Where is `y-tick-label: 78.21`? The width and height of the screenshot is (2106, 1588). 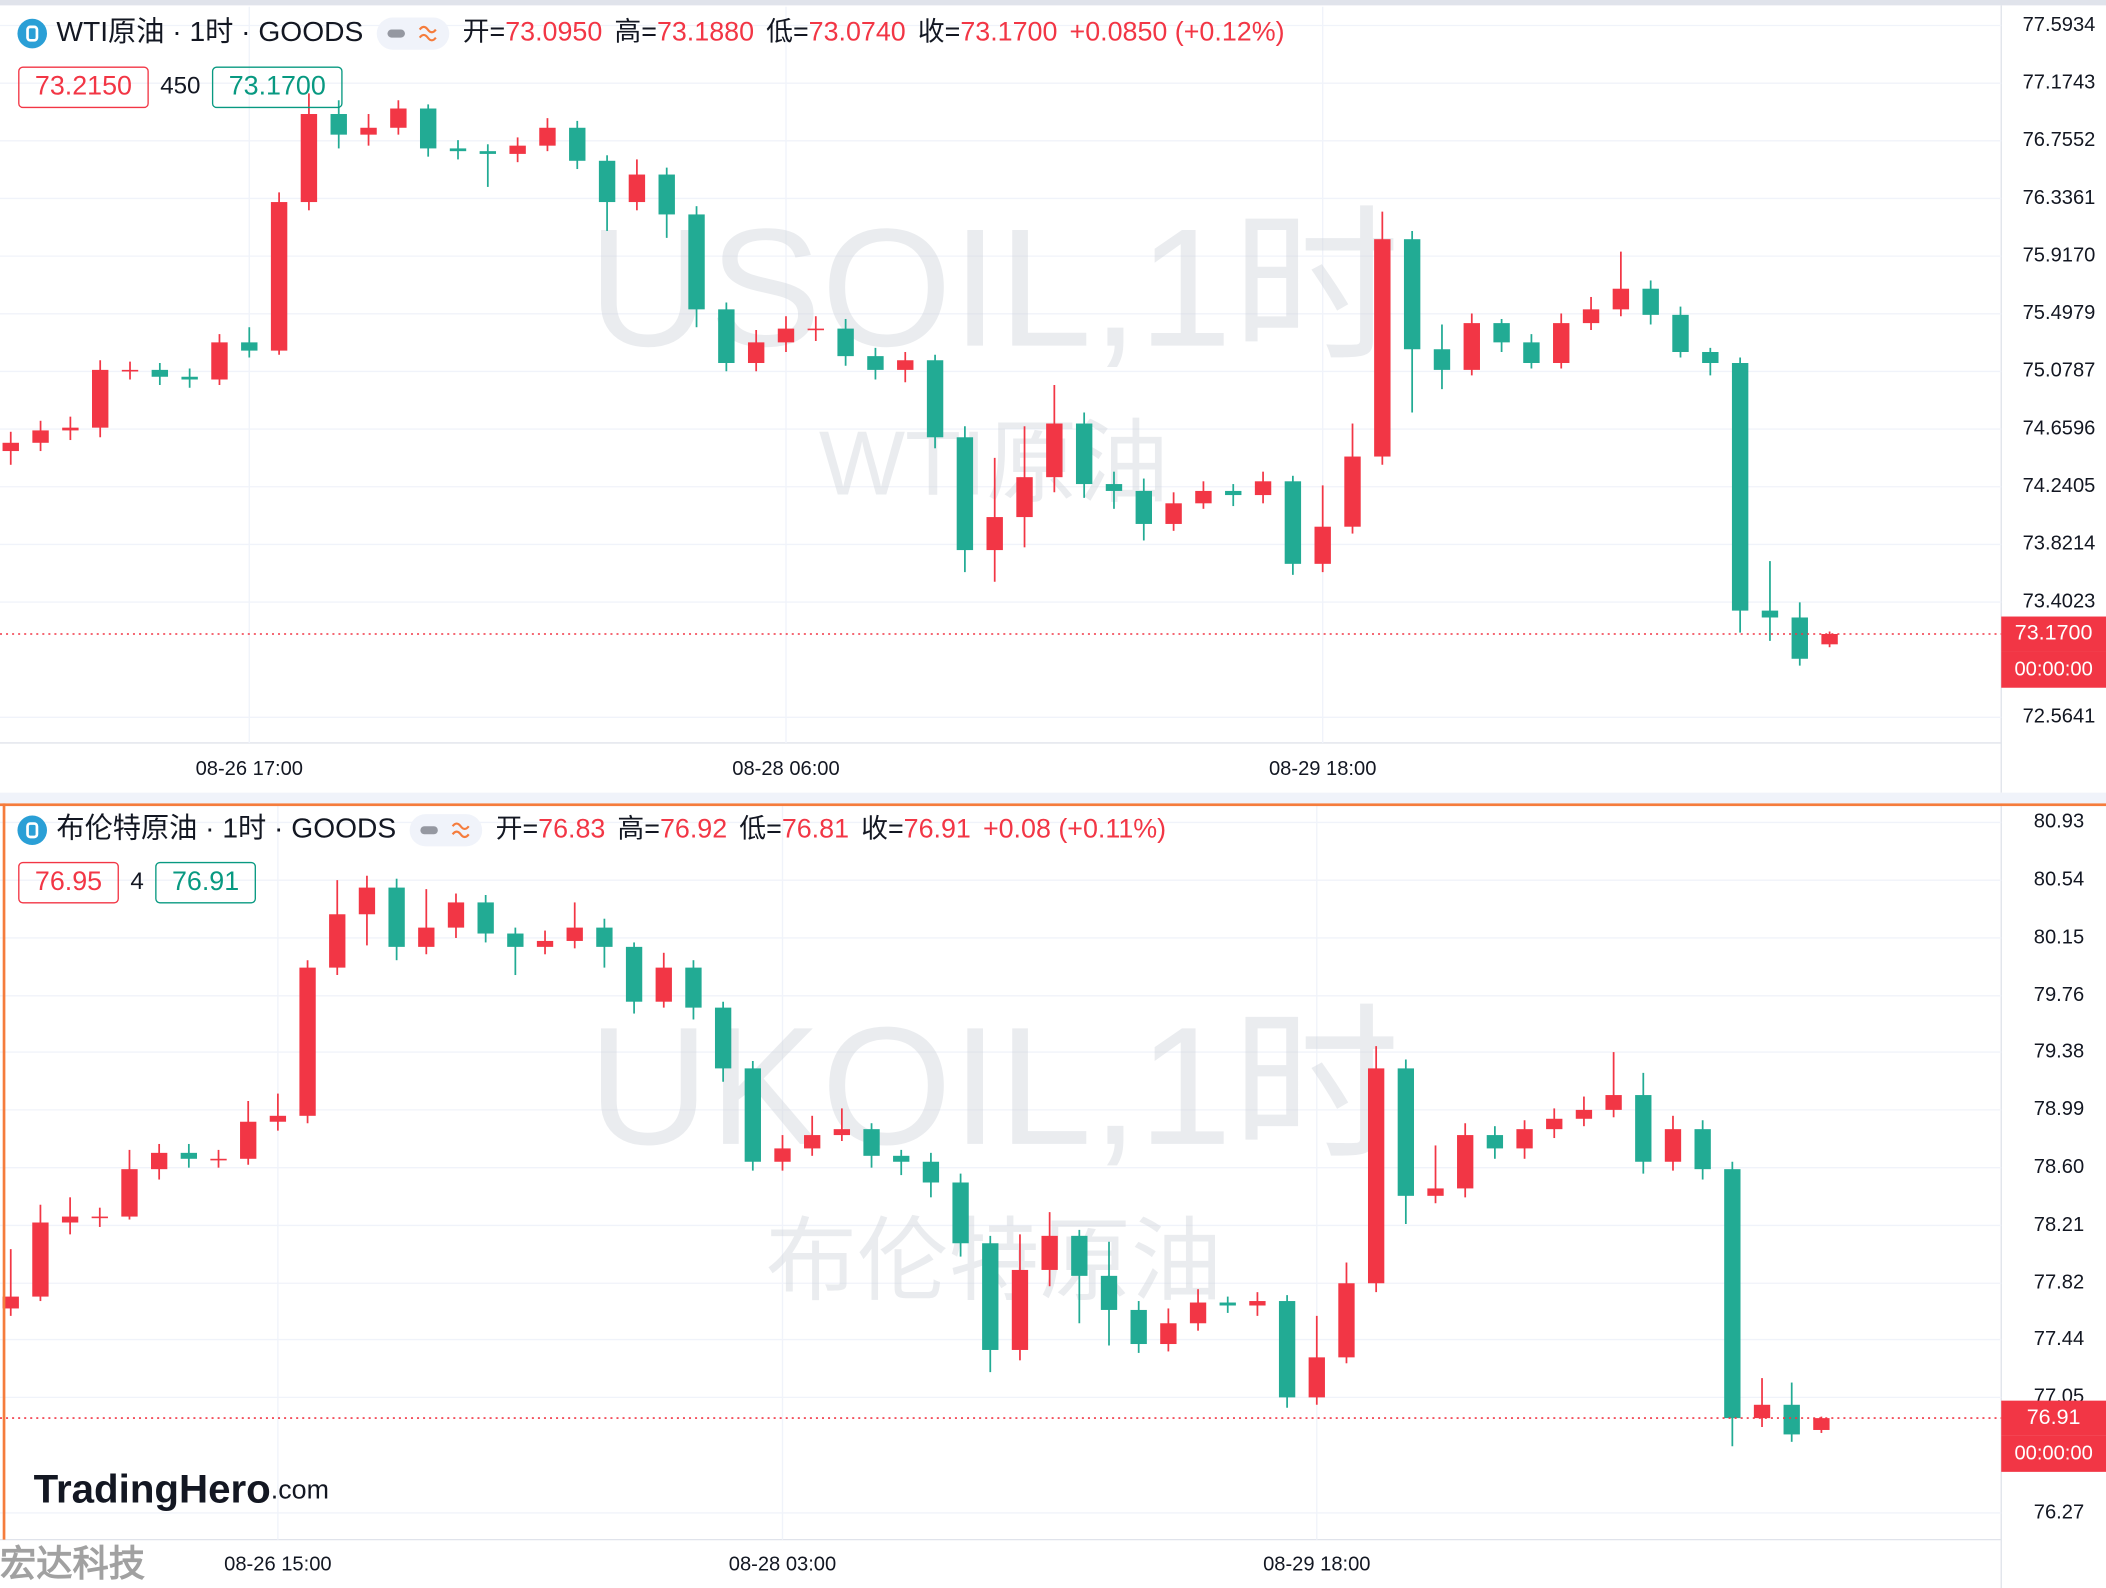
y-tick-label: 78.21 is located at coordinates (2059, 1225).